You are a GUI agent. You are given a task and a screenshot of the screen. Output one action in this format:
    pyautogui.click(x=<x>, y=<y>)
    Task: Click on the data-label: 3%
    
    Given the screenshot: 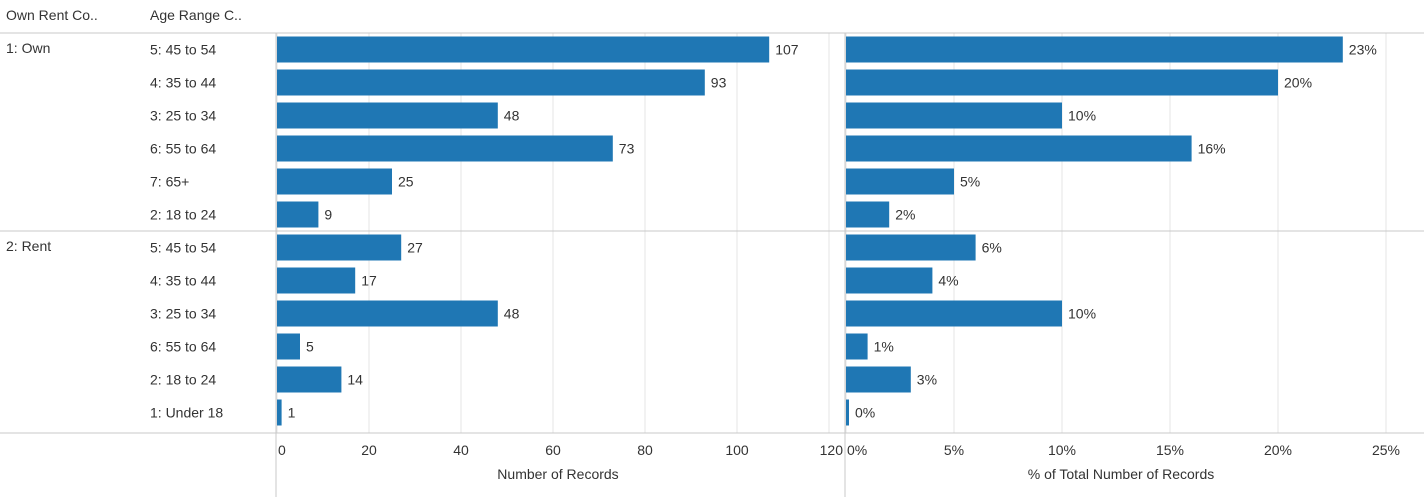 What is the action you would take?
    pyautogui.click(x=927, y=380)
    